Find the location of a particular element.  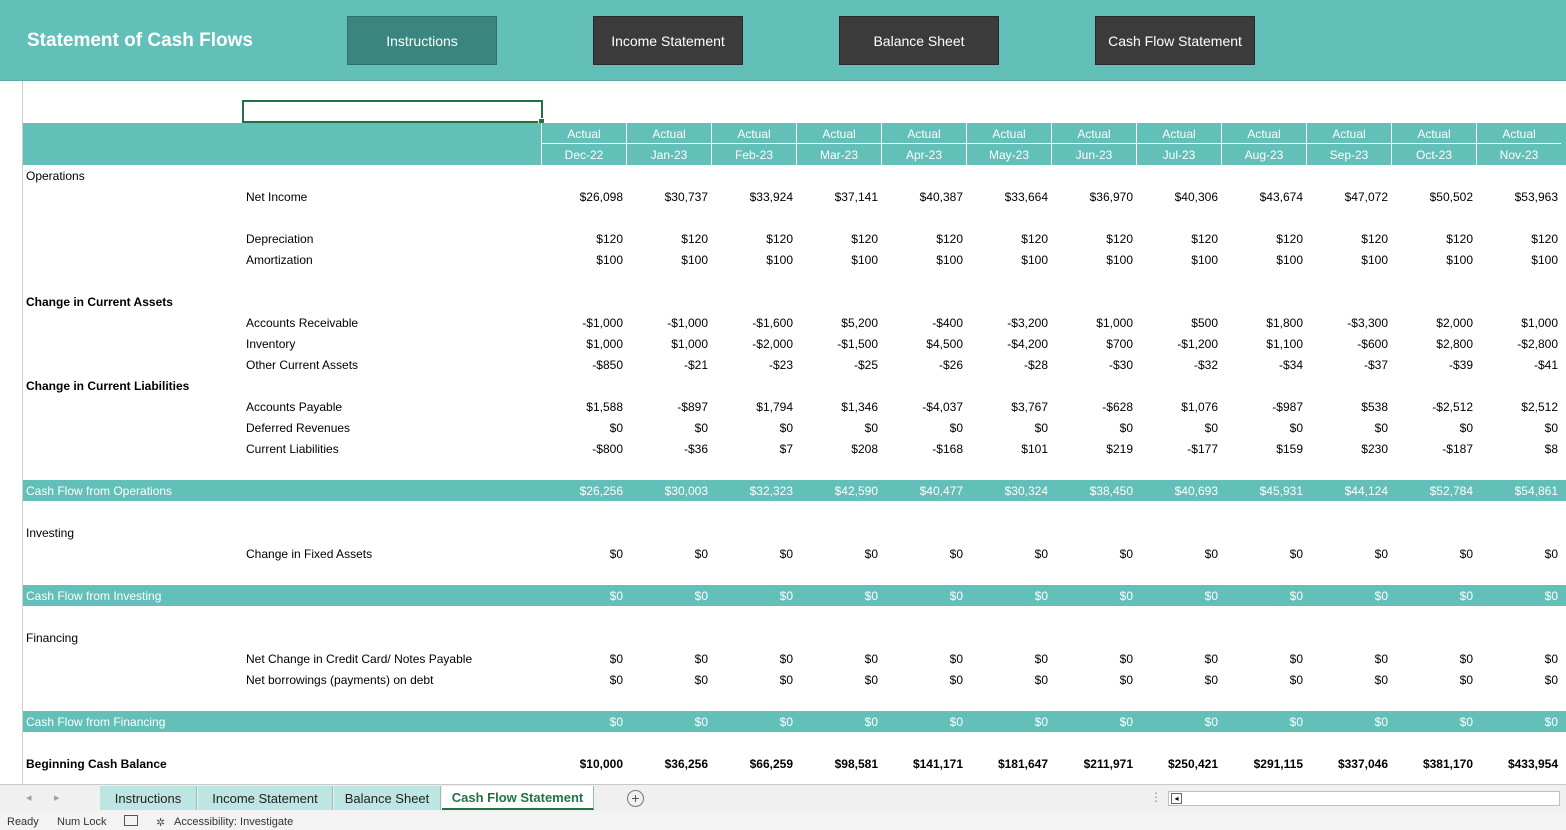

value-cell: $250,421 is located at coordinates (1192, 764).